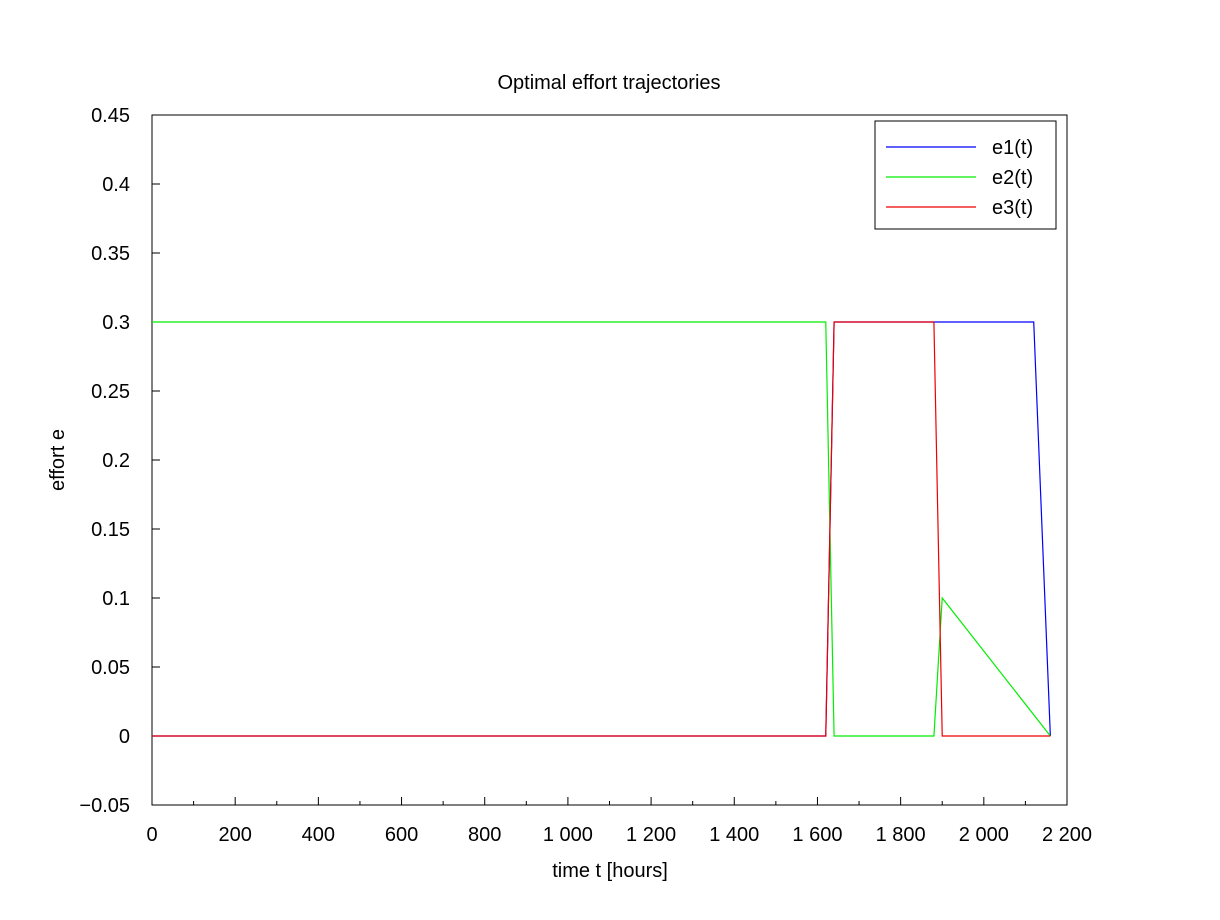 The width and height of the screenshot is (1220, 920). What do you see at coordinates (1012, 148) in the screenshot?
I see `legend-label: e1(t)` at bounding box center [1012, 148].